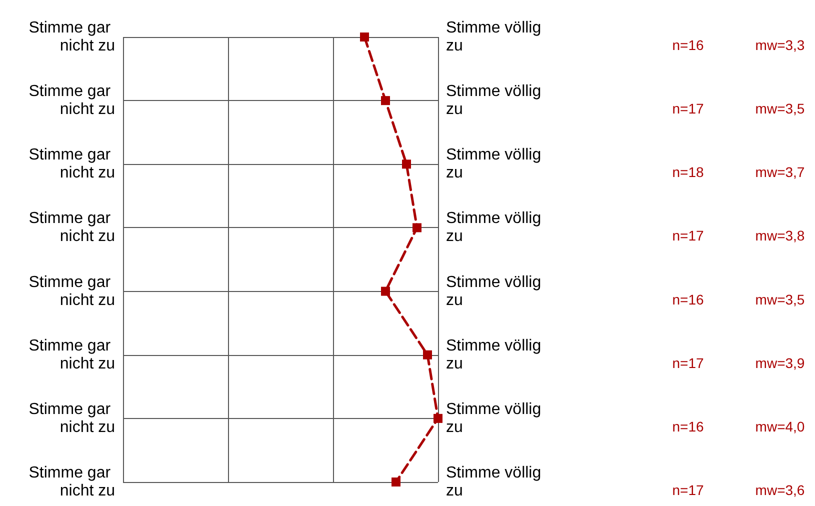 Image resolution: width=815 pixels, height=506 pixels. What do you see at coordinates (780, 362) in the screenshot?
I see `data-label: mw=3,9` at bounding box center [780, 362].